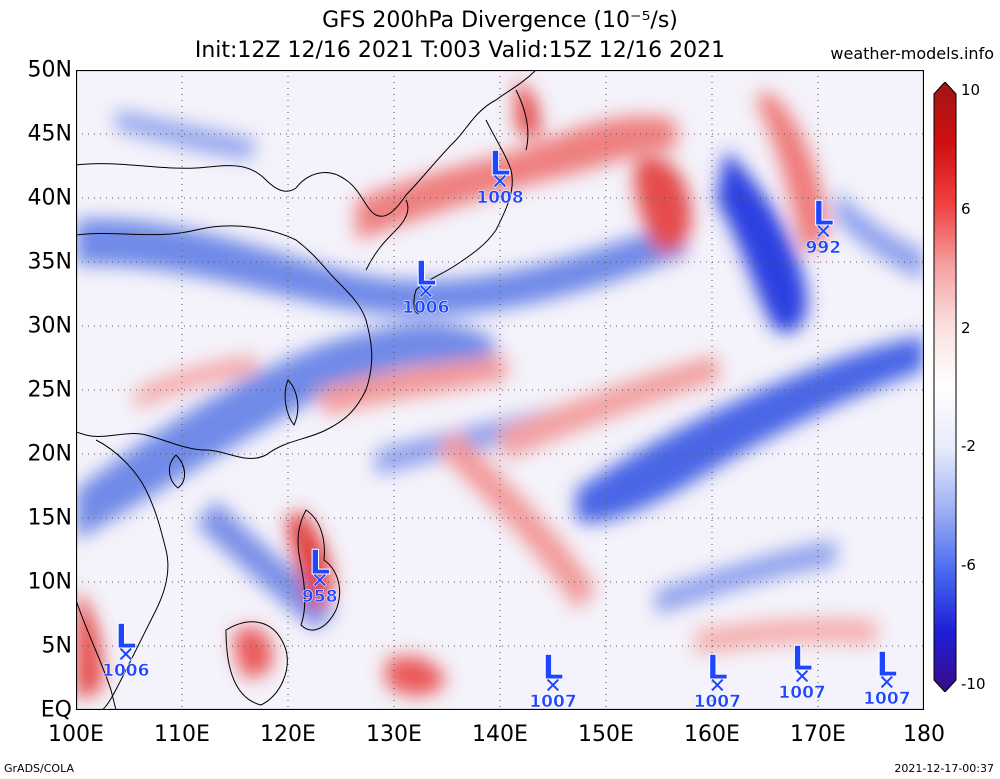 The width and height of the screenshot is (1000, 779). What do you see at coordinates (56, 646) in the screenshot?
I see `lat-tick-label: 5N` at bounding box center [56, 646].